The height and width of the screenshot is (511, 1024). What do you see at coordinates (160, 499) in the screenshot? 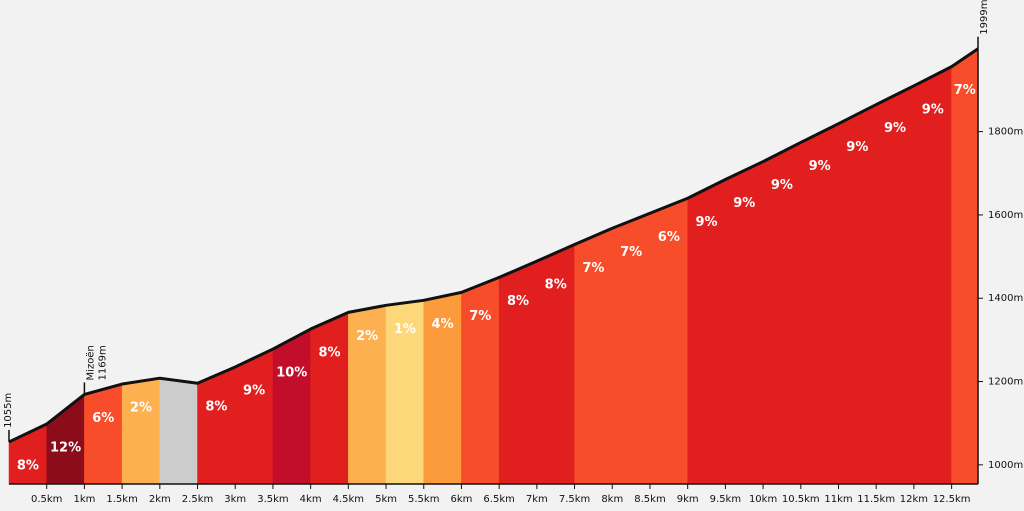
I see `x-tick-label: 2km` at bounding box center [160, 499].